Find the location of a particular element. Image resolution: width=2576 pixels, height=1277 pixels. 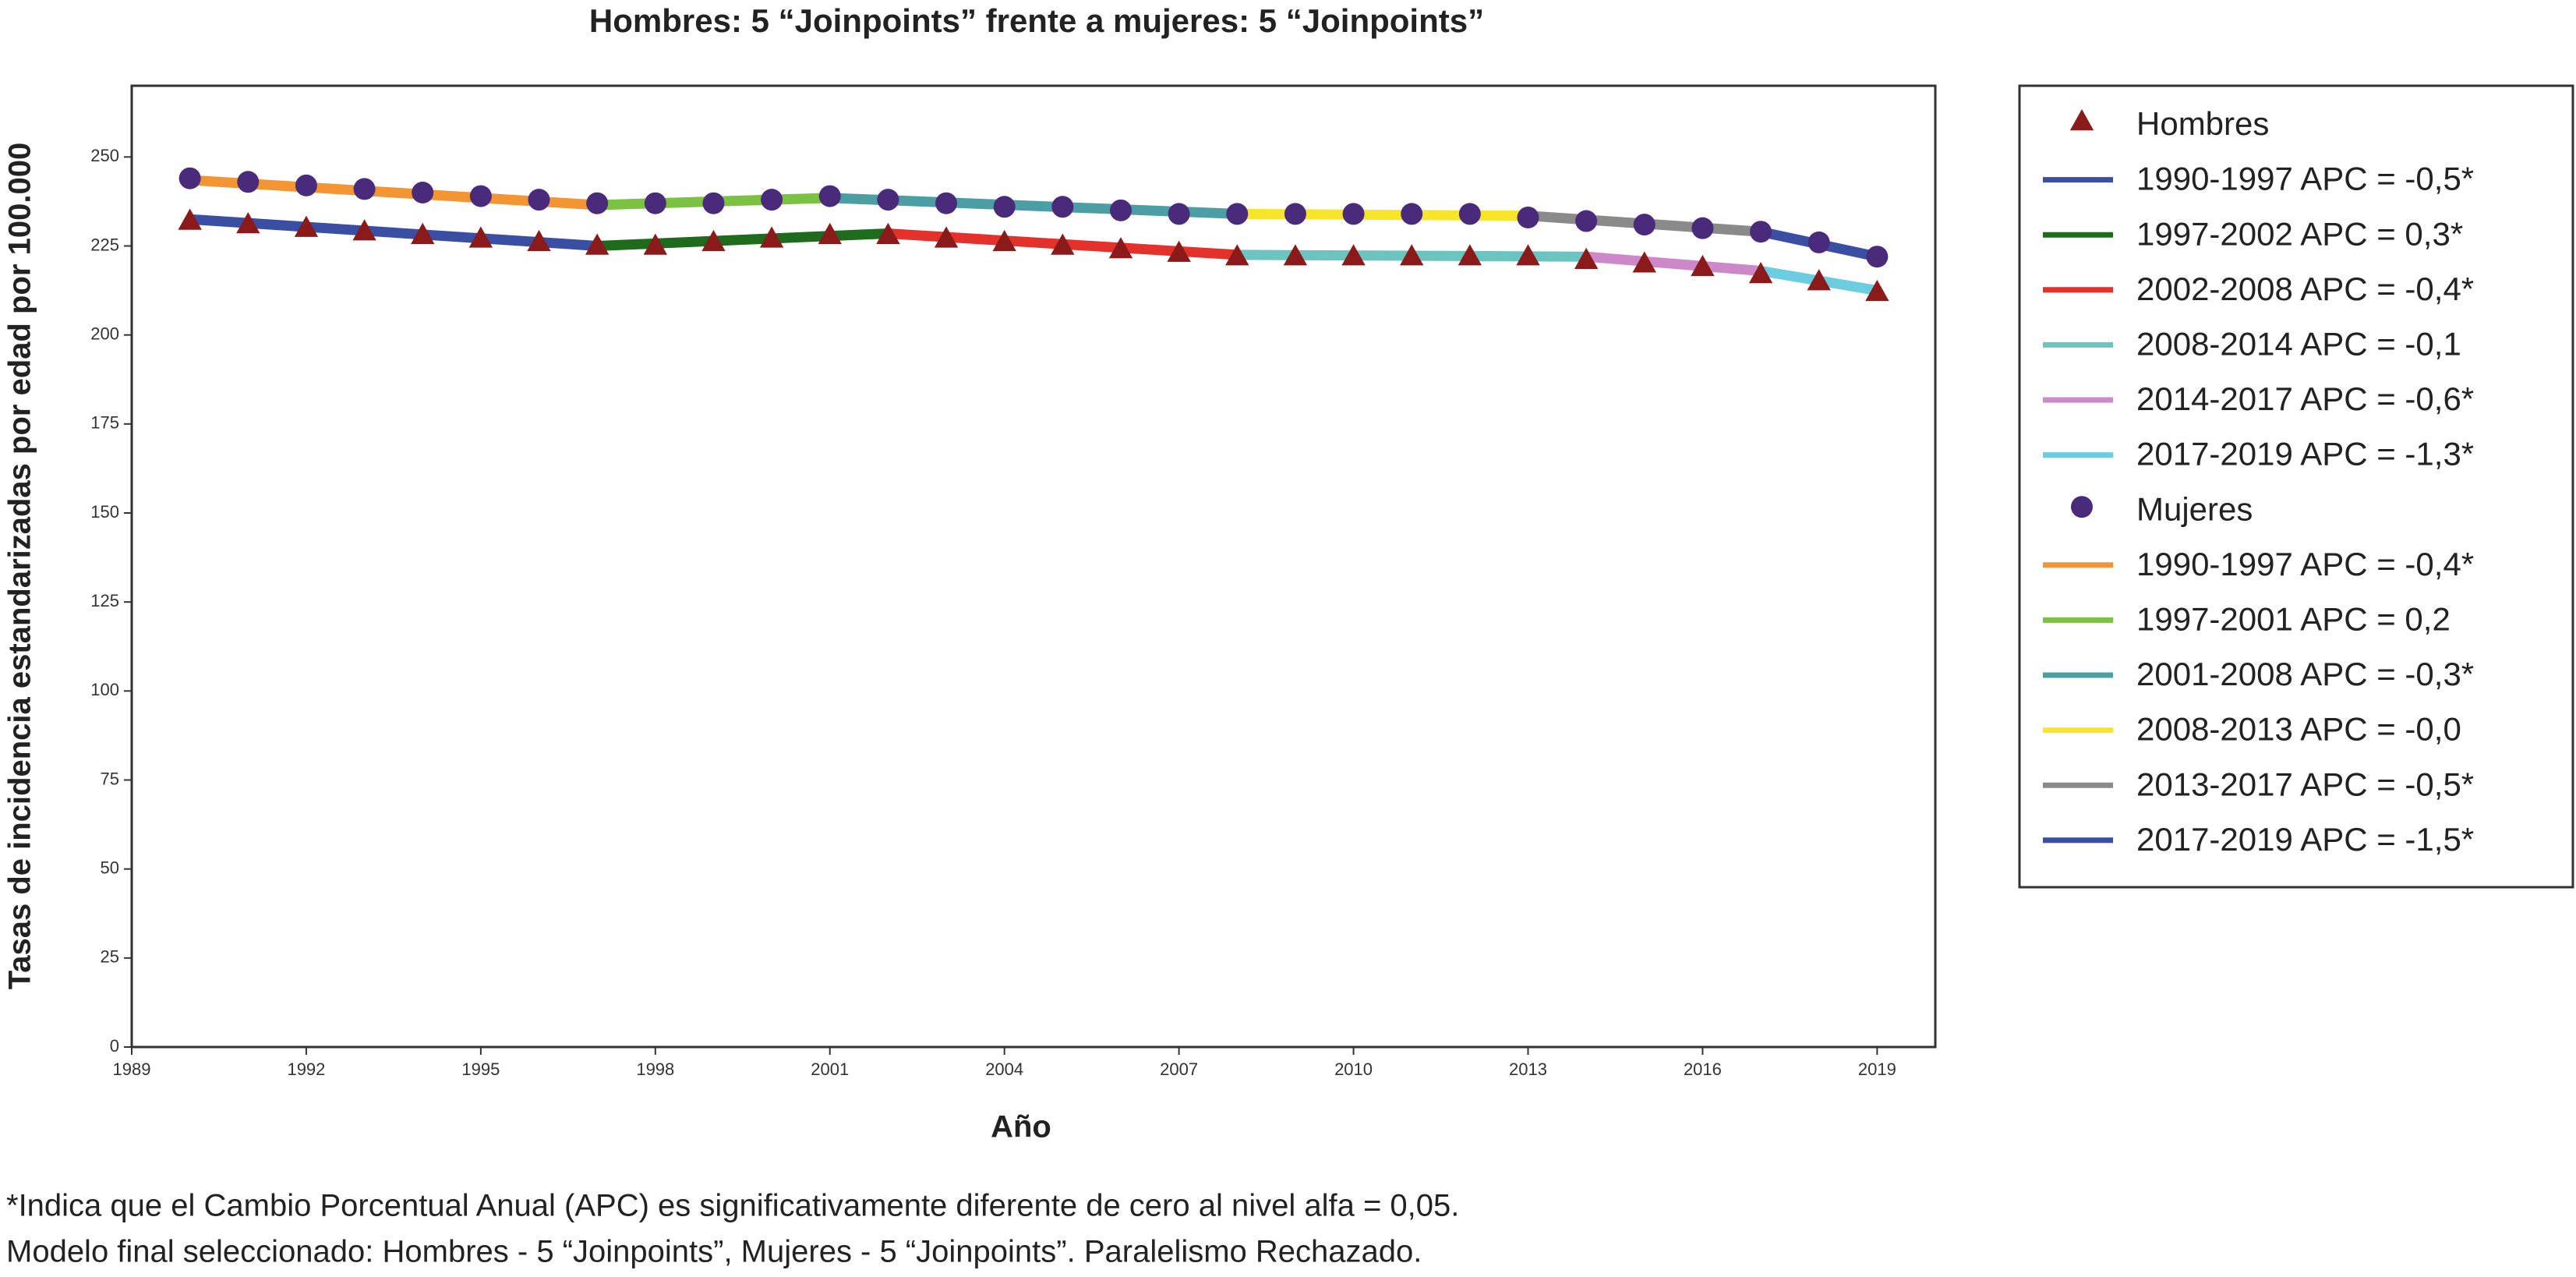

x-tick-label: 2004 is located at coordinates (1004, 1069).